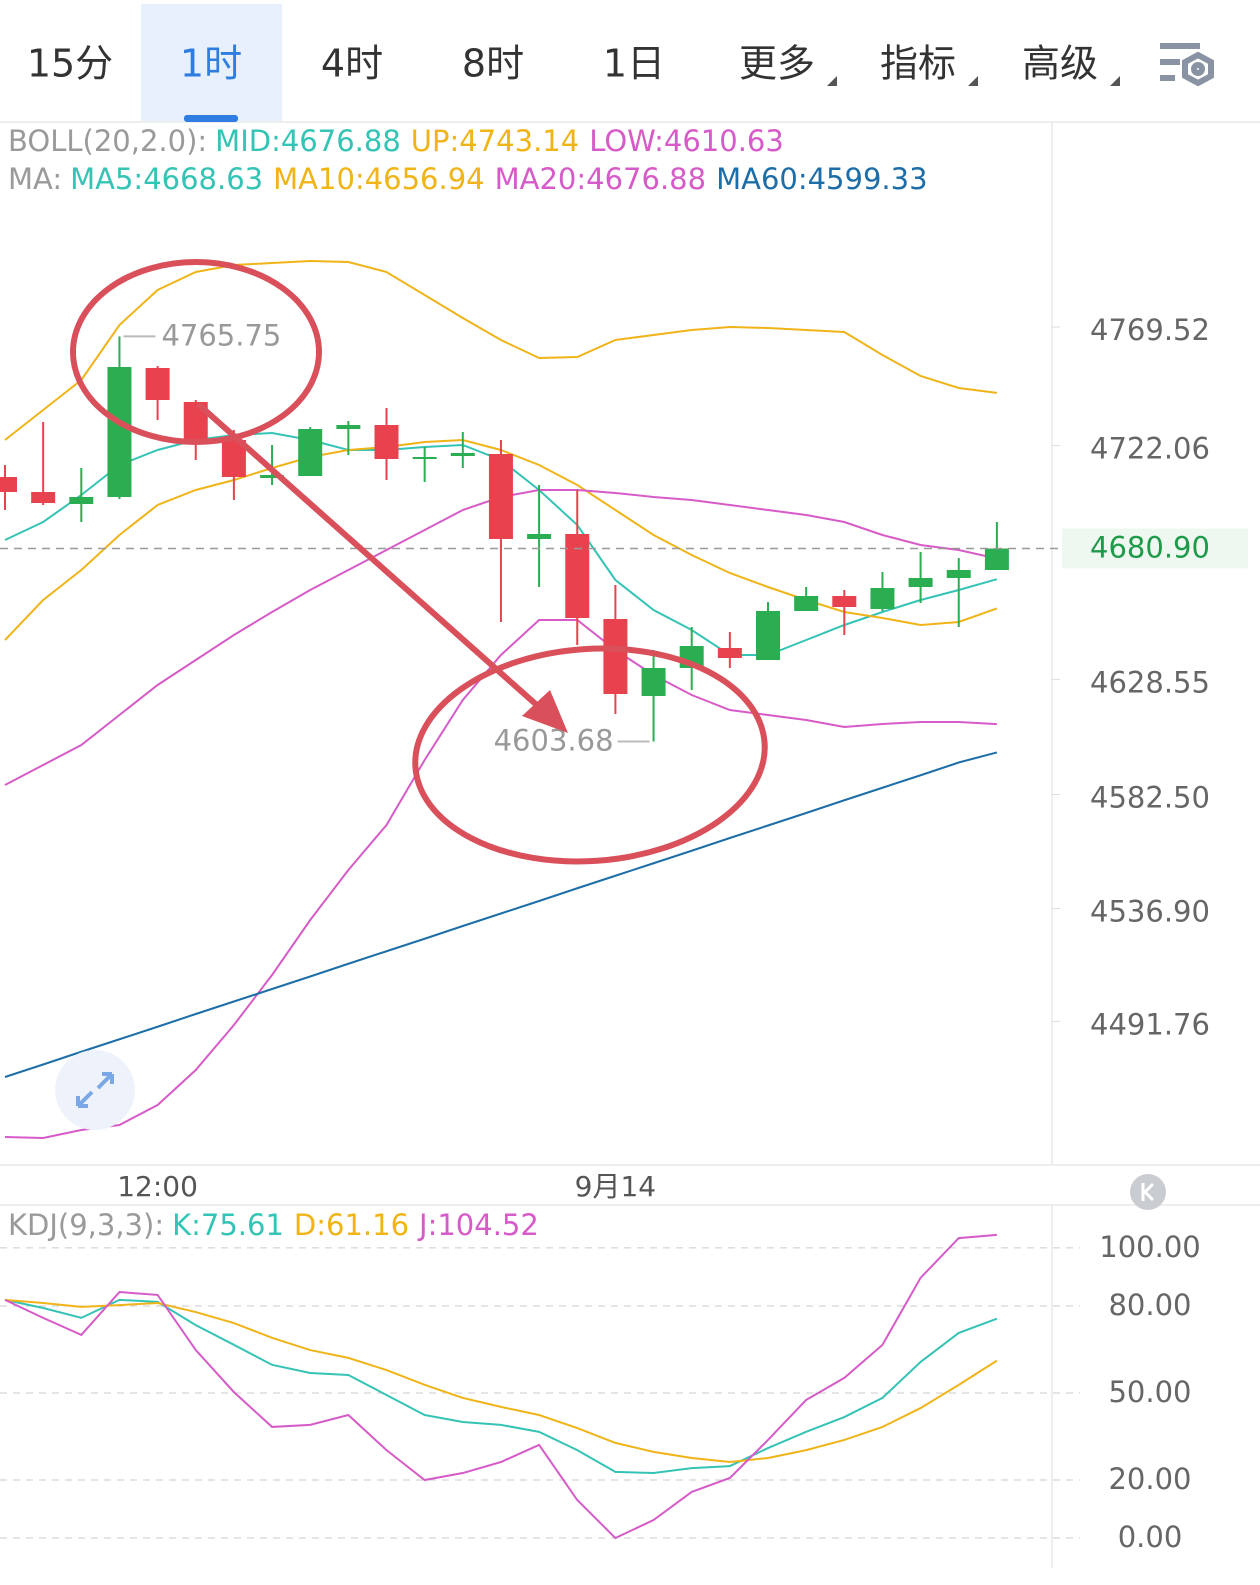  Describe the element at coordinates (70, 64) in the screenshot. I see `tab: 15分` at that location.